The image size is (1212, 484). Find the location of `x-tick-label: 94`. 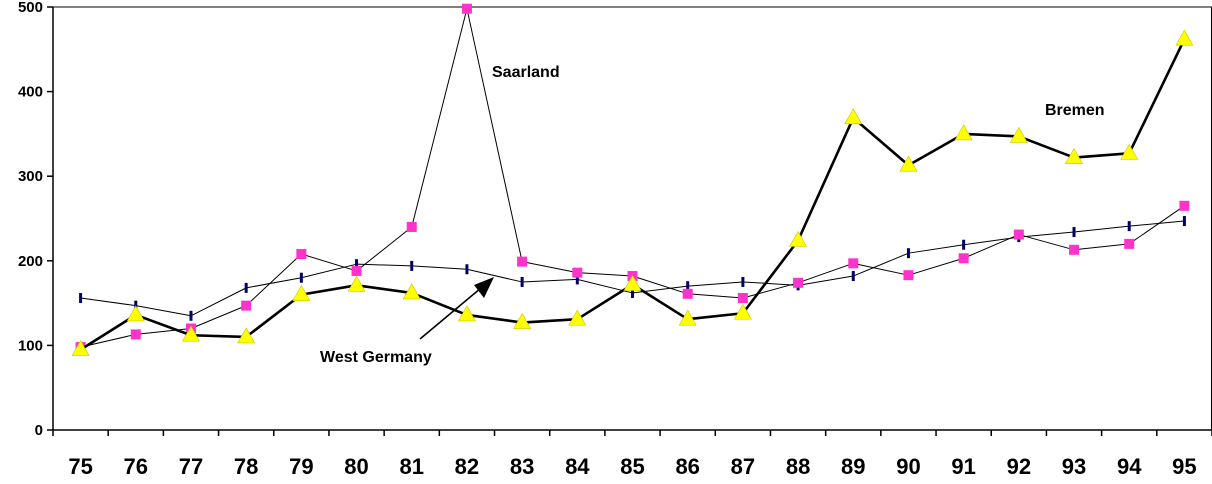

x-tick-label: 94 is located at coordinates (1129, 466).